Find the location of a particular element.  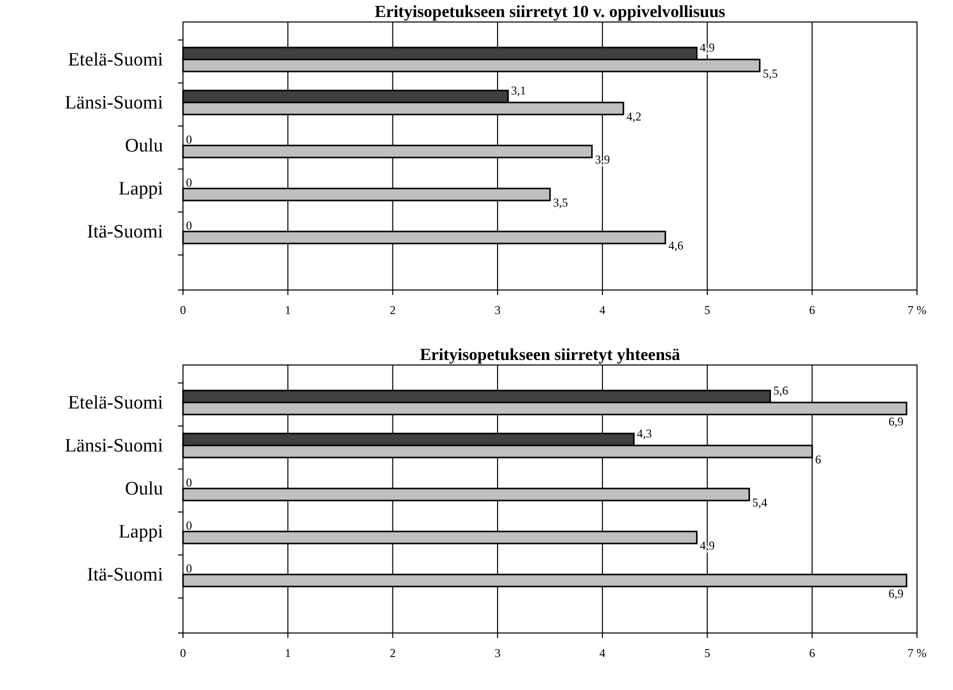

data-label: 5,6 is located at coordinates (780, 391).